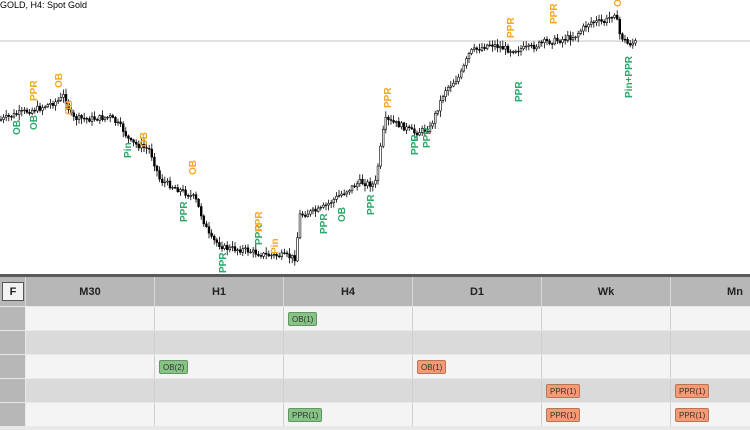 This screenshot has height=430, width=750. What do you see at coordinates (174, 367) in the screenshot?
I see `signal-badge: OB(2)` at bounding box center [174, 367].